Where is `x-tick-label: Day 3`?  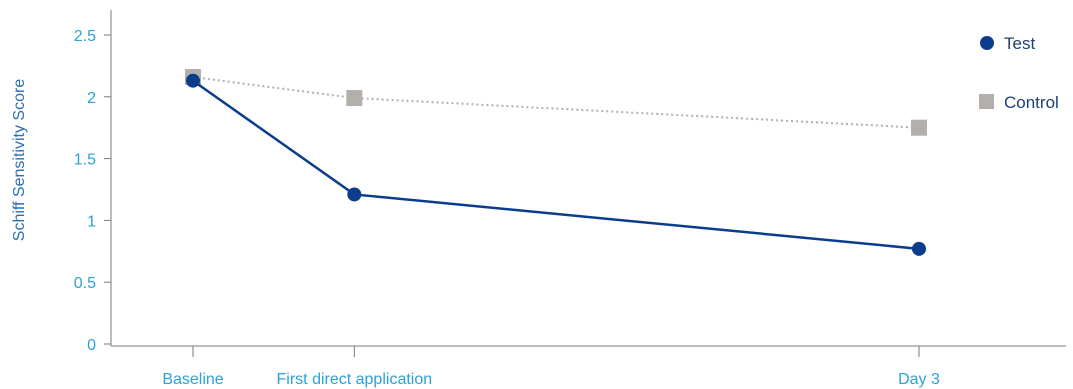
x-tick-label: Day 3 is located at coordinates (919, 379).